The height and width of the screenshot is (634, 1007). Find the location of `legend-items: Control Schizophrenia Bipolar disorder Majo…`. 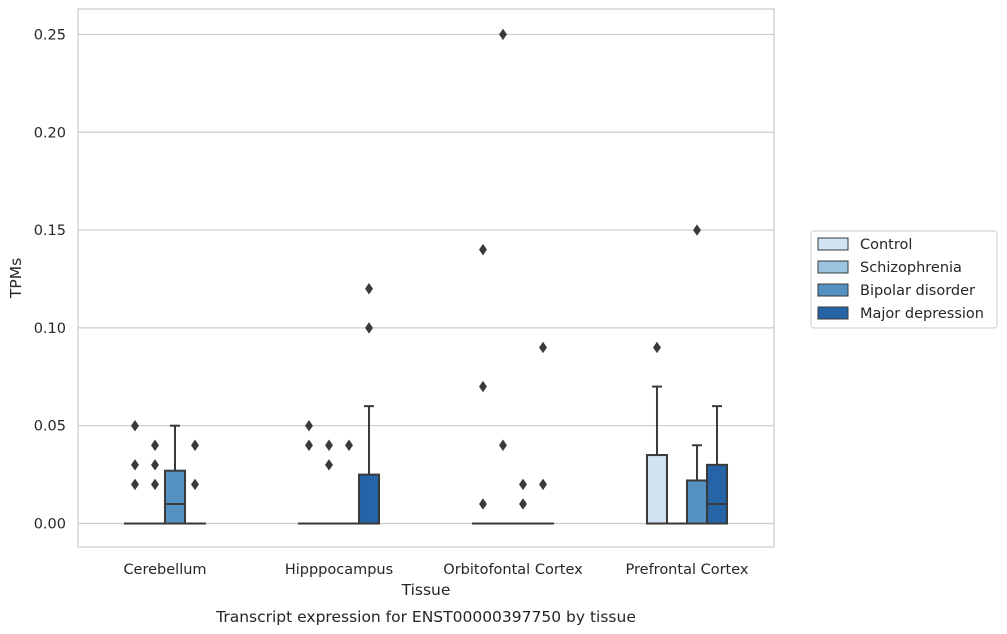

legend-items: Control Schizophrenia Bipolar disorder Majo… is located at coordinates (900, 279).